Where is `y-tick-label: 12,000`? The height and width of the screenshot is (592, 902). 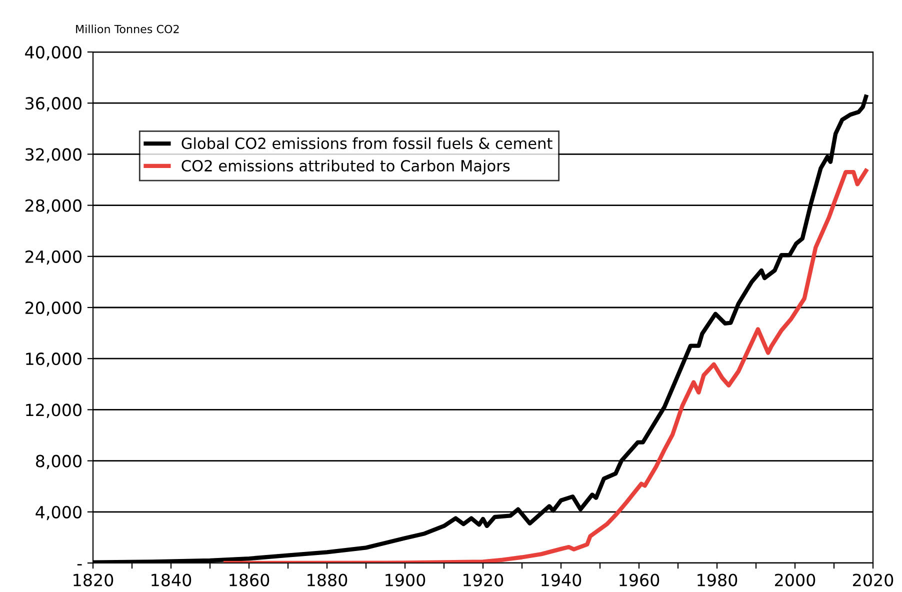 y-tick-label: 12,000 is located at coordinates (54, 411).